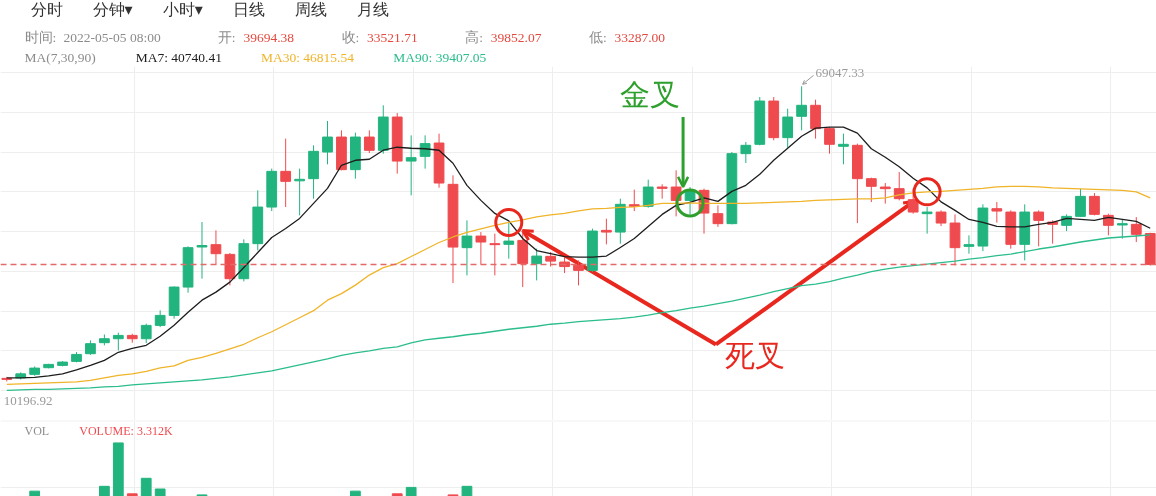 The image size is (1156, 496). Describe the element at coordinates (92, 37) in the screenshot. I see `text: 时间: 2022-05-05 08:00` at that location.